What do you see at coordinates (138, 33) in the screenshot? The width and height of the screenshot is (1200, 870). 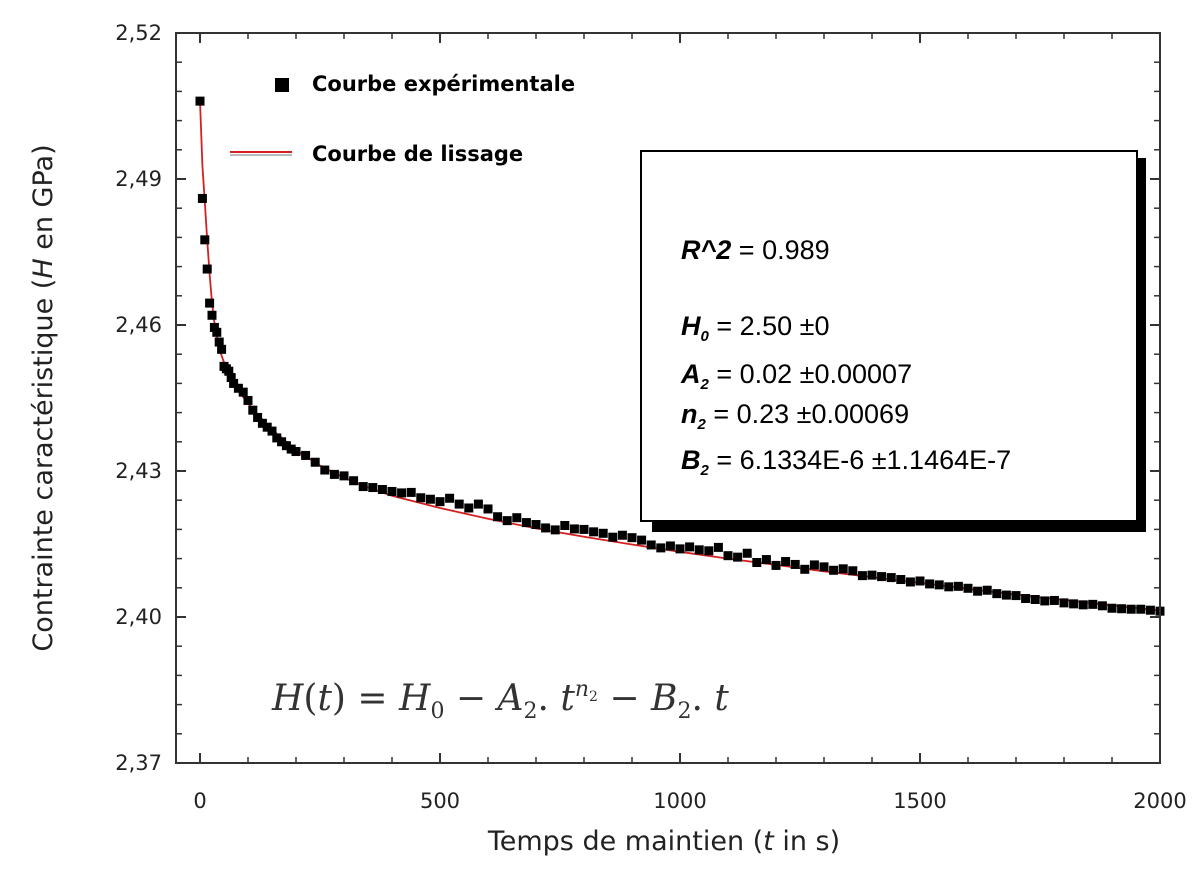 I see `y-tick-label: 2,52` at bounding box center [138, 33].